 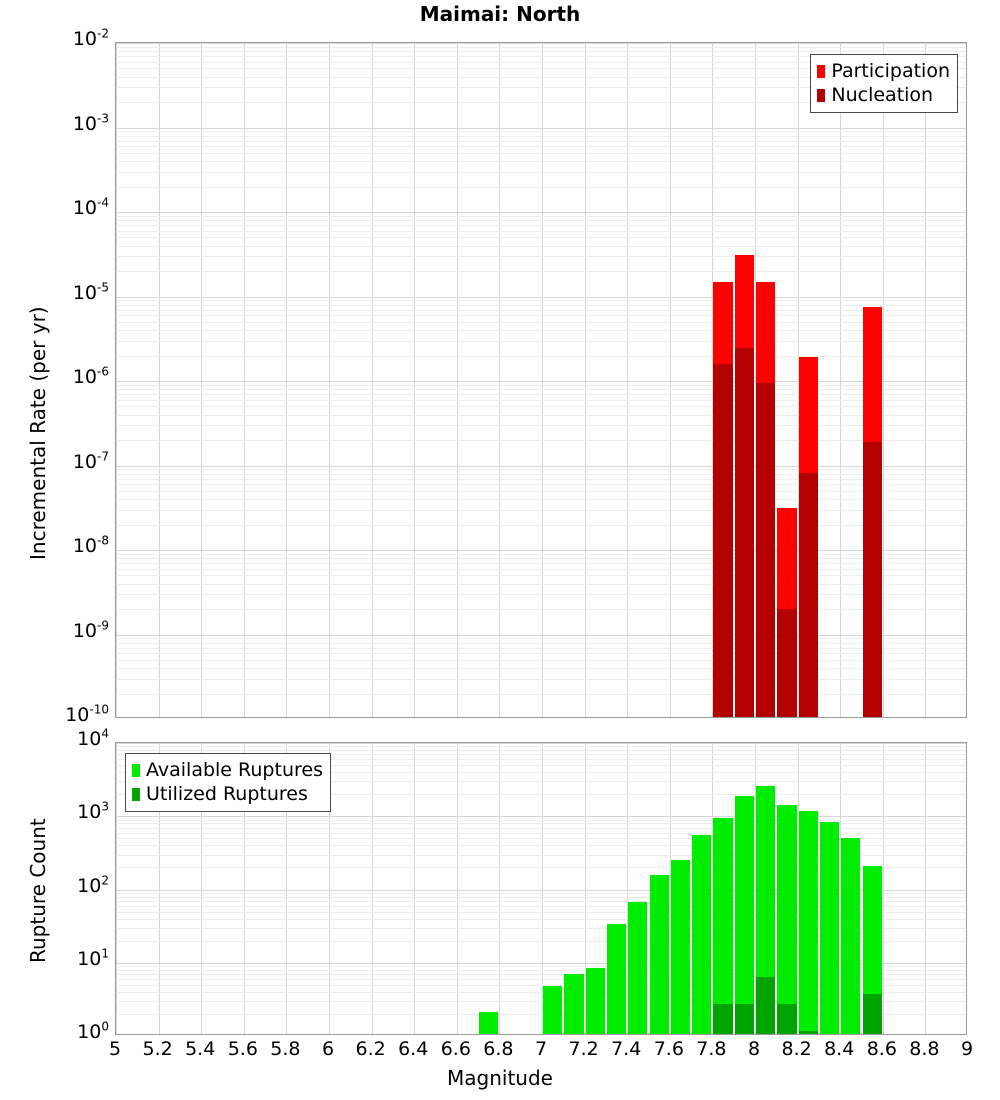 What do you see at coordinates (924, 1049) in the screenshot?
I see `x-axis-tick-label: 8.8` at bounding box center [924, 1049].